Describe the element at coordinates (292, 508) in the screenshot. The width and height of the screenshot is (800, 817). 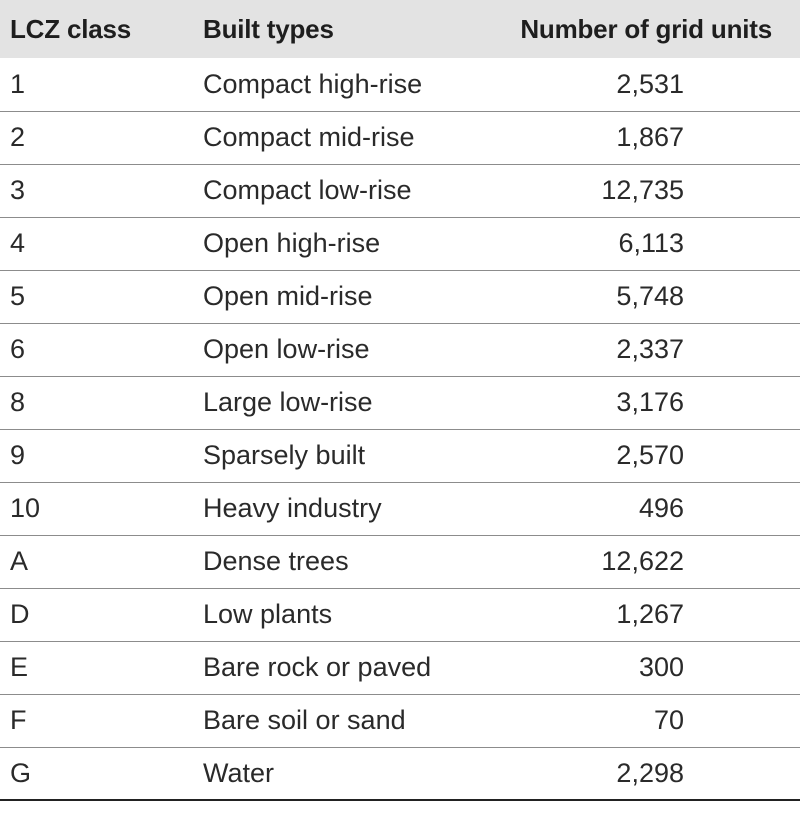
I see `cell-built-type: Heavy industry` at that location.